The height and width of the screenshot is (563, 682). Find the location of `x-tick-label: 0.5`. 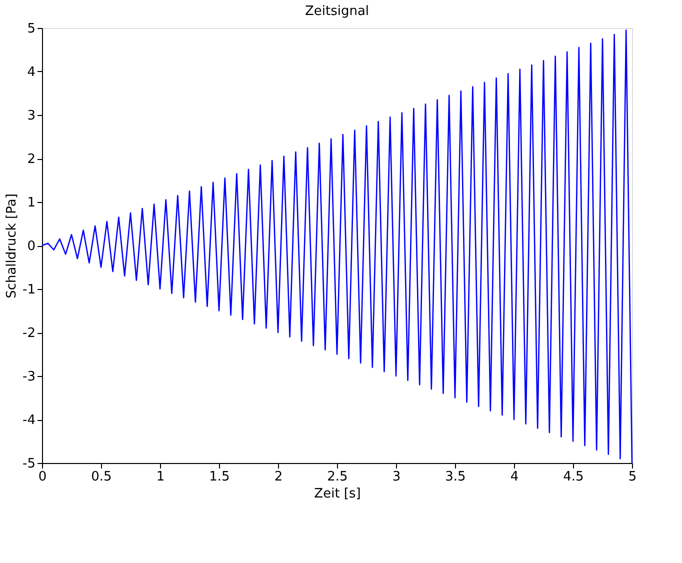

x-tick-label: 0.5 is located at coordinates (101, 477).